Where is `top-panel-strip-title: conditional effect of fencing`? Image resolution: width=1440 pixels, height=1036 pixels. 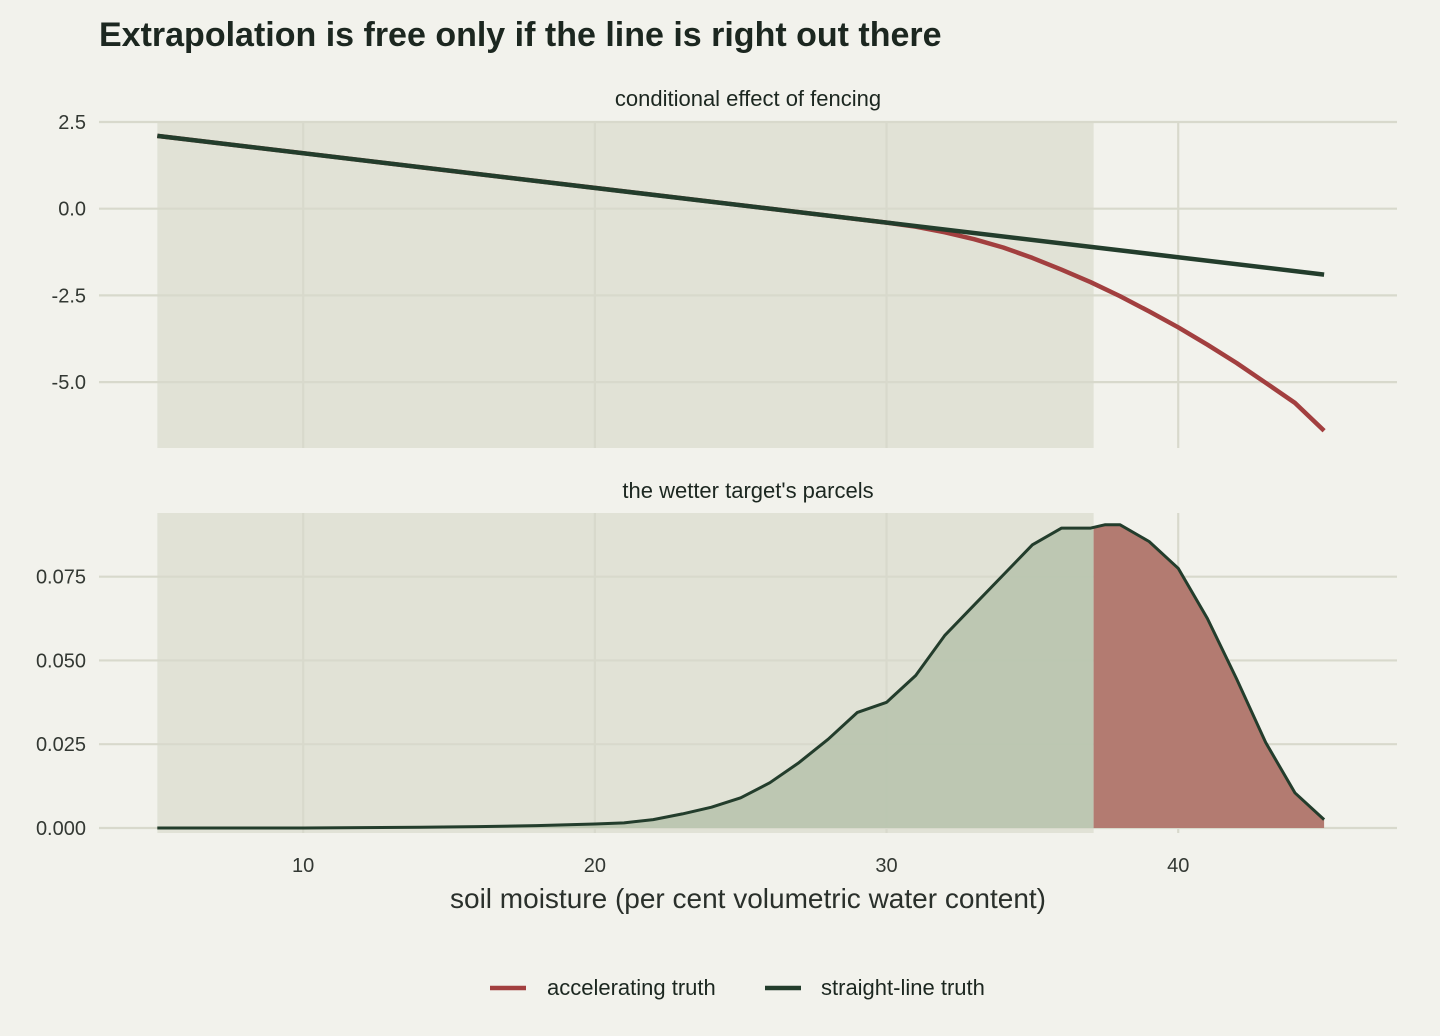 top-panel-strip-title: conditional effect of fencing is located at coordinates (748, 98).